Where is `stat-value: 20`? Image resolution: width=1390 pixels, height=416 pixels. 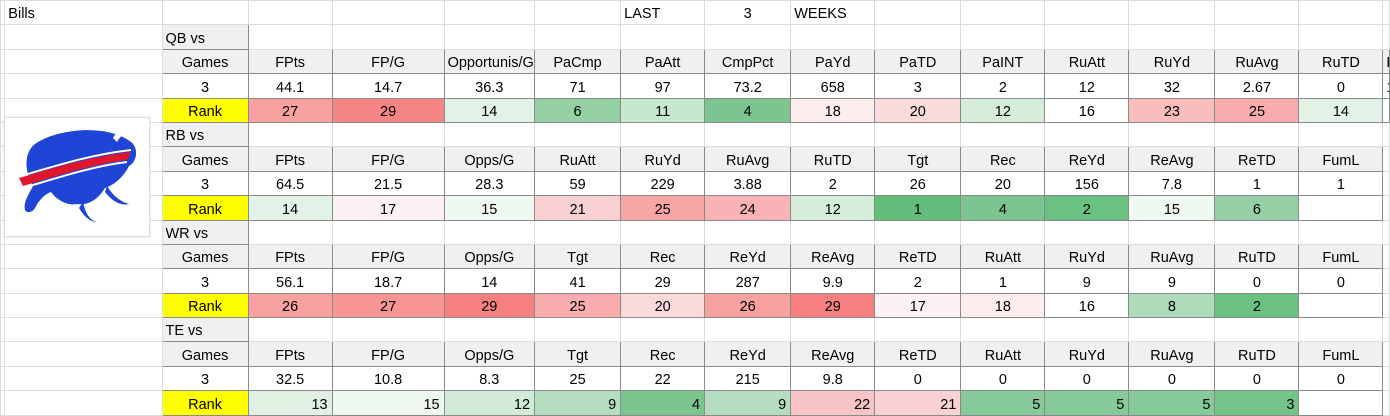 stat-value: 20 is located at coordinates (1003, 183).